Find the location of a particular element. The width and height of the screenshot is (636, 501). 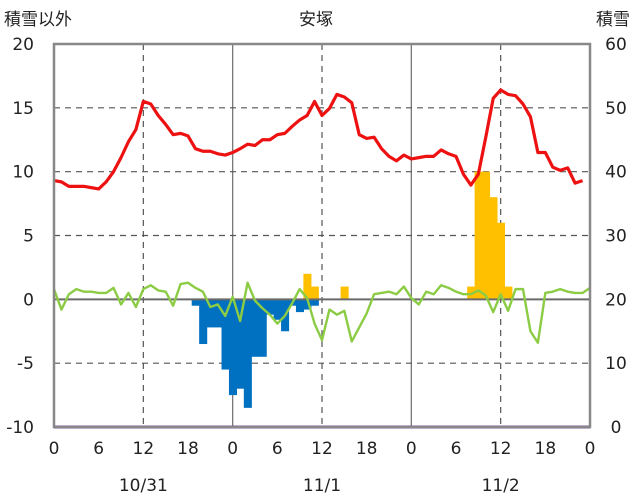

y-left-tick: 20 is located at coordinates (23, 45).